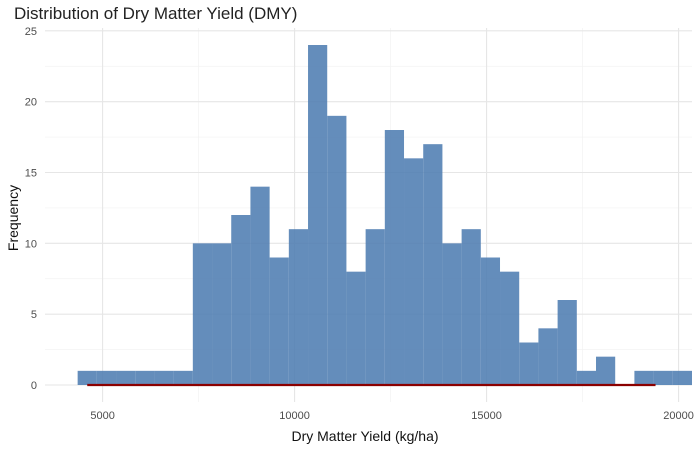  What do you see at coordinates (34, 315) in the screenshot?
I see `y-tick-label: 5` at bounding box center [34, 315].